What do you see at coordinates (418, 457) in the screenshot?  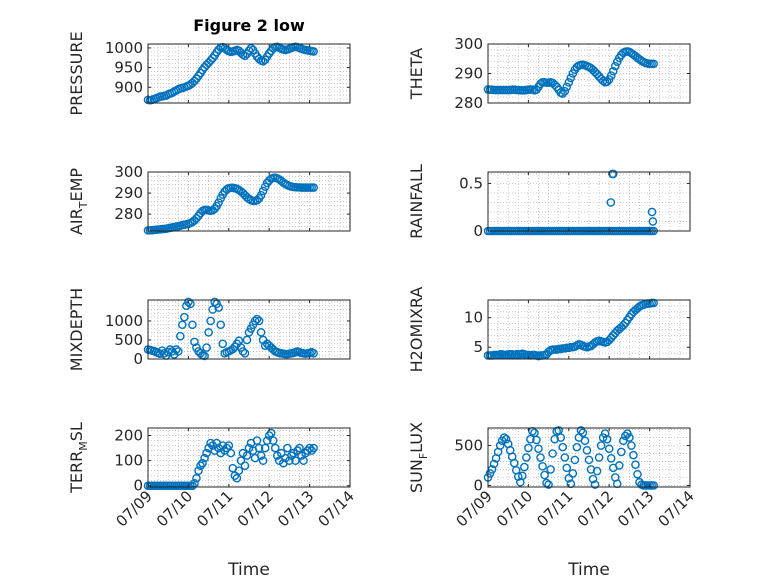 I see `y-axis-label: SUNFLUX` at bounding box center [418, 457].